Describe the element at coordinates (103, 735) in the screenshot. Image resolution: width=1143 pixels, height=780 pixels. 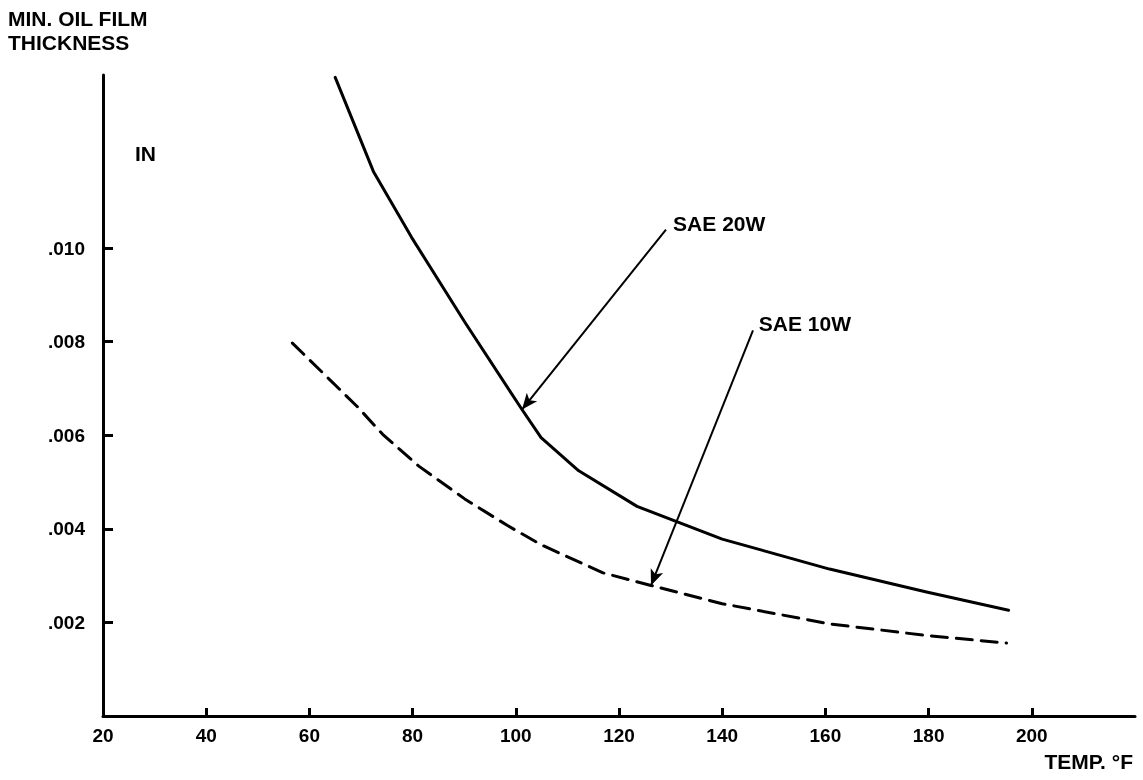
I see `x-tick-label: 20` at that location.